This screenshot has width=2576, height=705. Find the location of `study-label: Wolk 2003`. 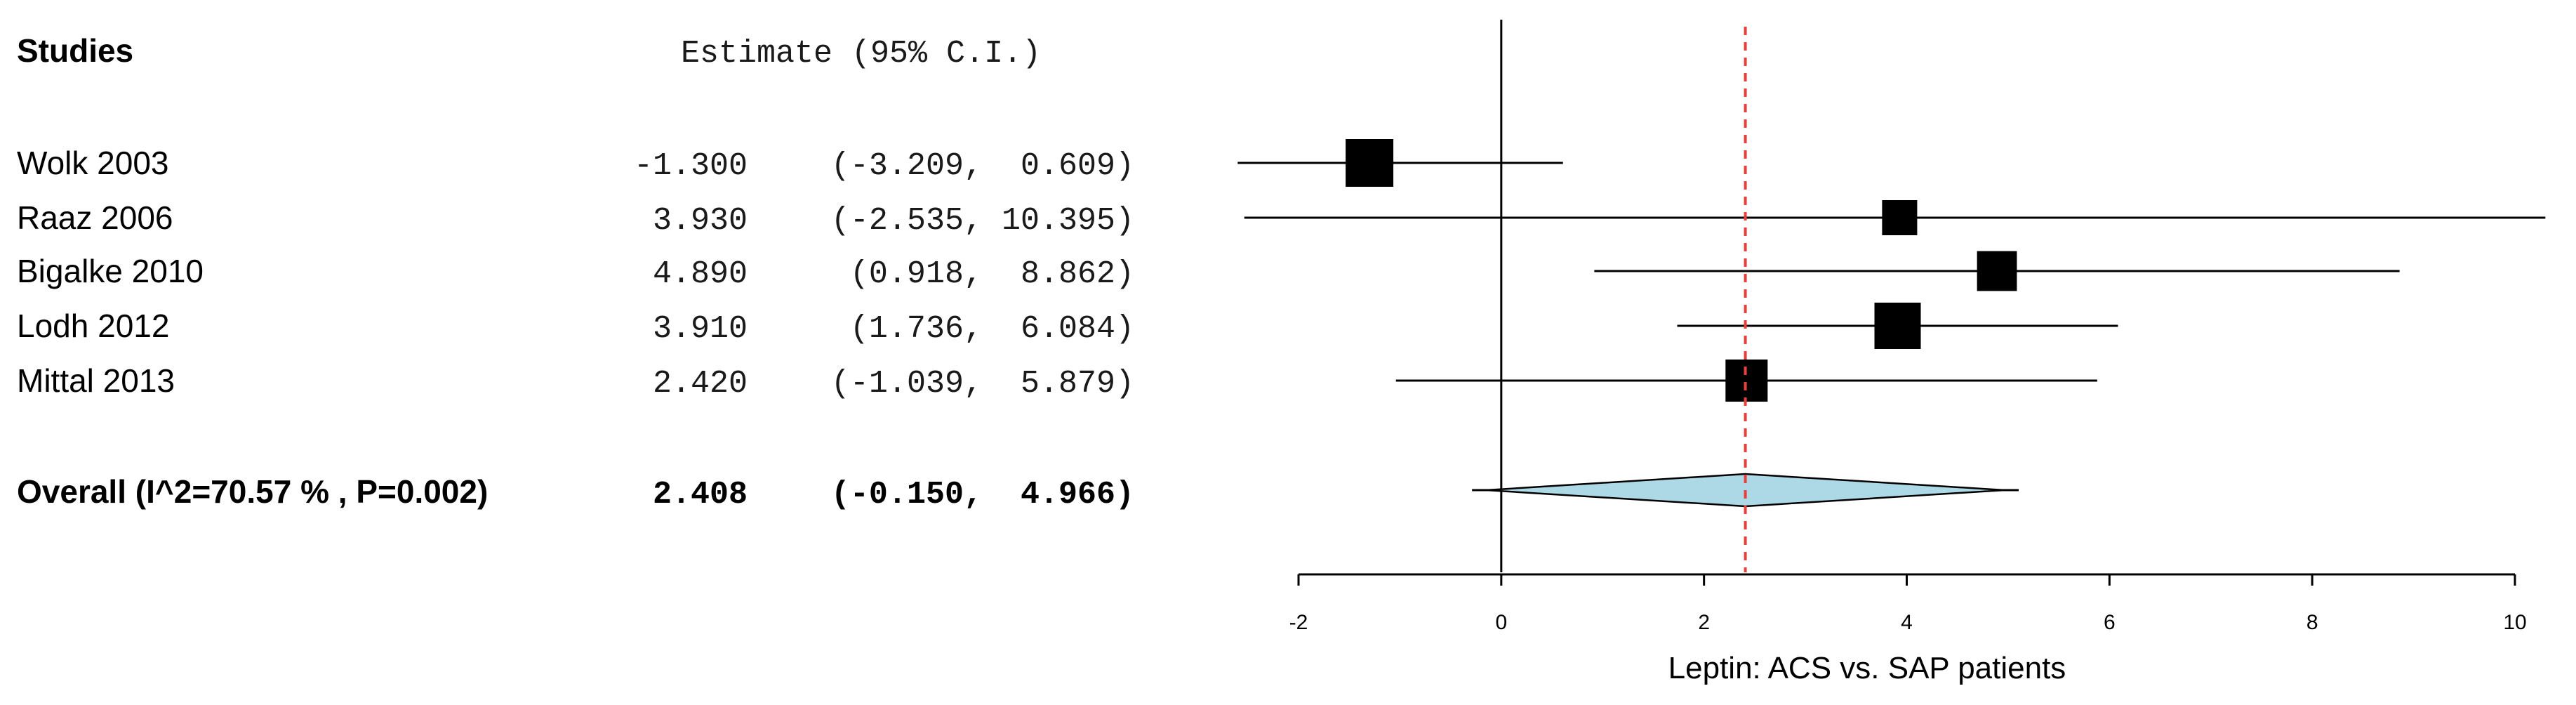

study-label: Wolk 2003 is located at coordinates (93, 163).